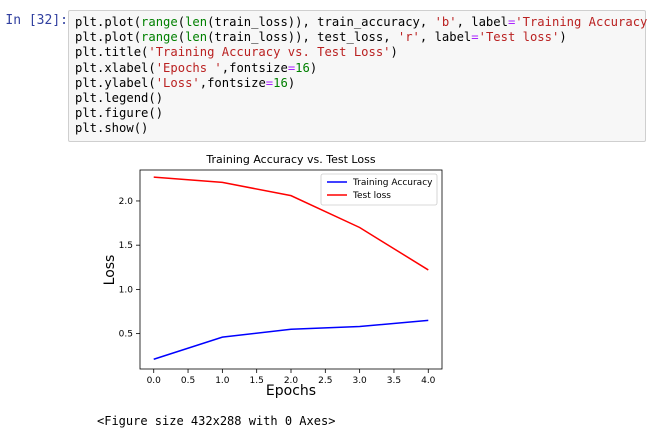 This screenshot has width=648, height=436. Describe the element at coordinates (126, 335) in the screenshot. I see `y-tick-label: 0.5` at that location.